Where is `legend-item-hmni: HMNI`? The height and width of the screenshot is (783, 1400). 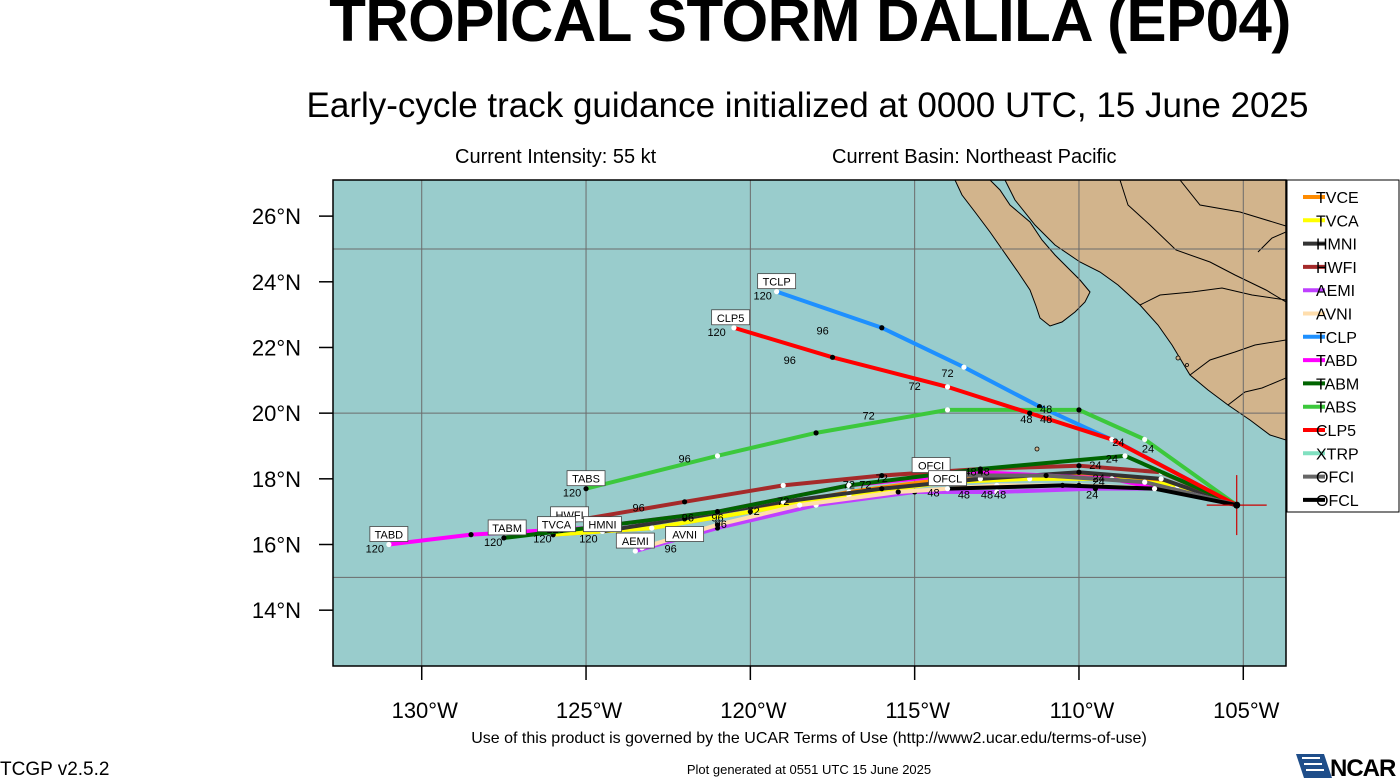 legend-item-hmni: HMNI is located at coordinates (1330, 245).